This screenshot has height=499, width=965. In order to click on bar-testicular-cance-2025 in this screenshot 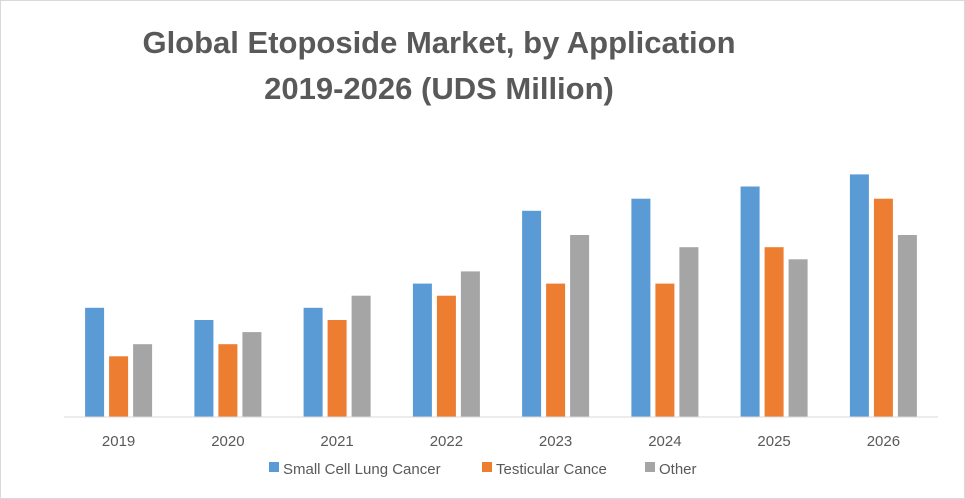, I will do `click(774, 332)`.